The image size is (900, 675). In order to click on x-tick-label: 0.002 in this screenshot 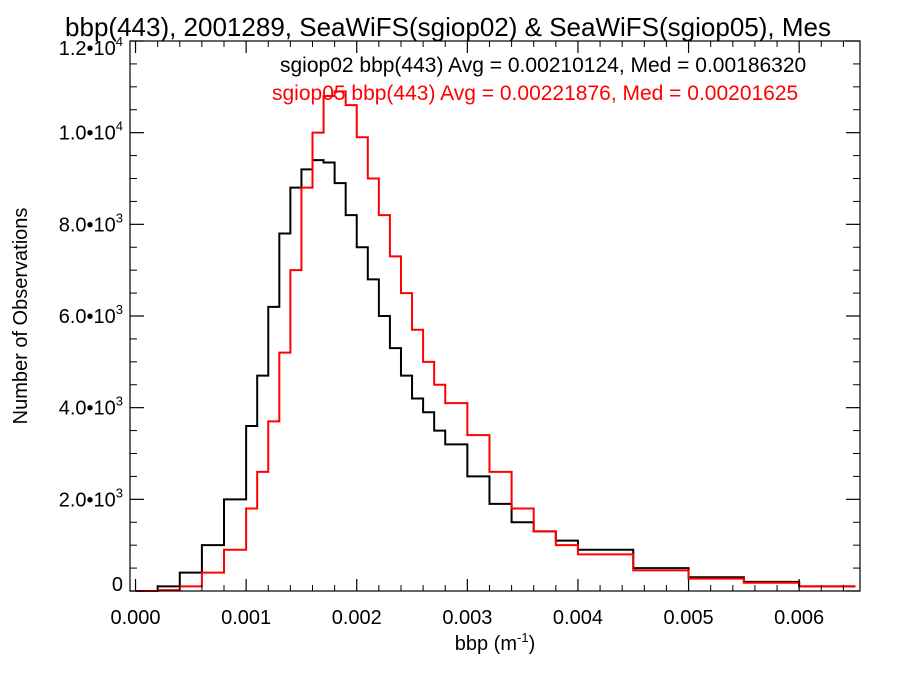, I will do `click(357, 618)`.